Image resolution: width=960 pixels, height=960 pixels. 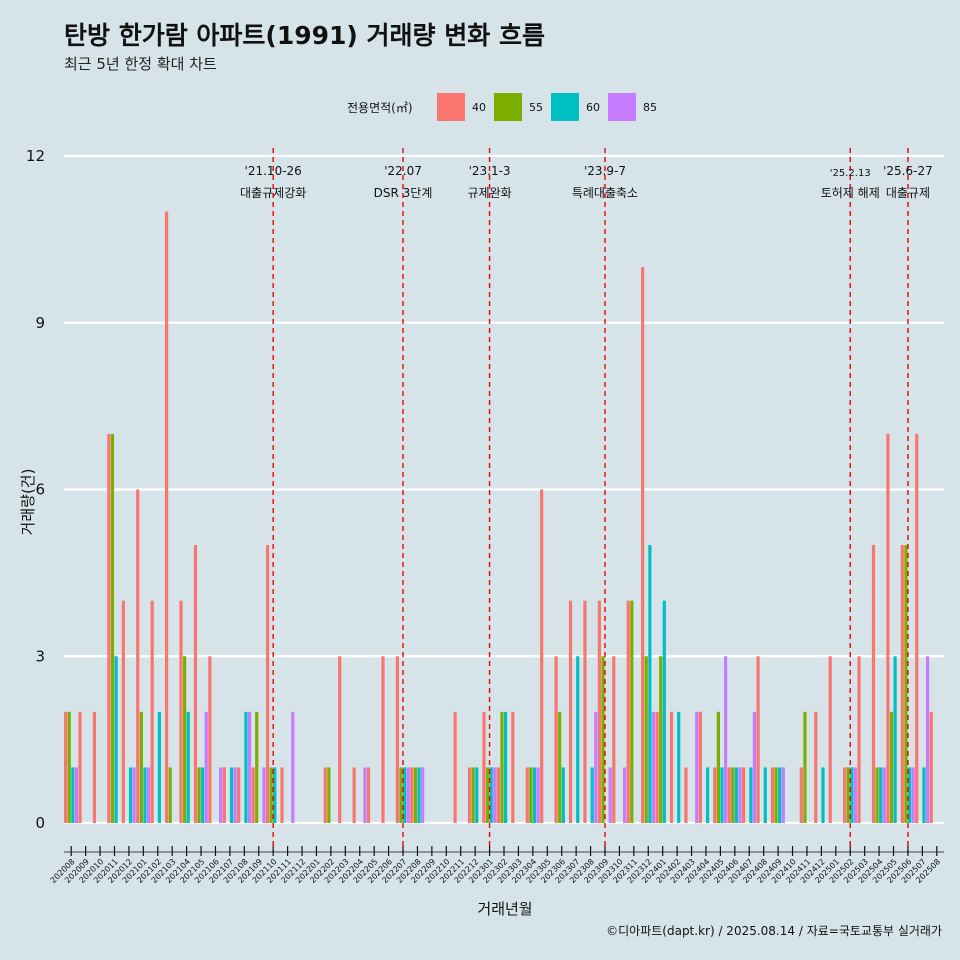 I want to click on y-axis: 0 3 6 9 12, so click(x=35, y=489).